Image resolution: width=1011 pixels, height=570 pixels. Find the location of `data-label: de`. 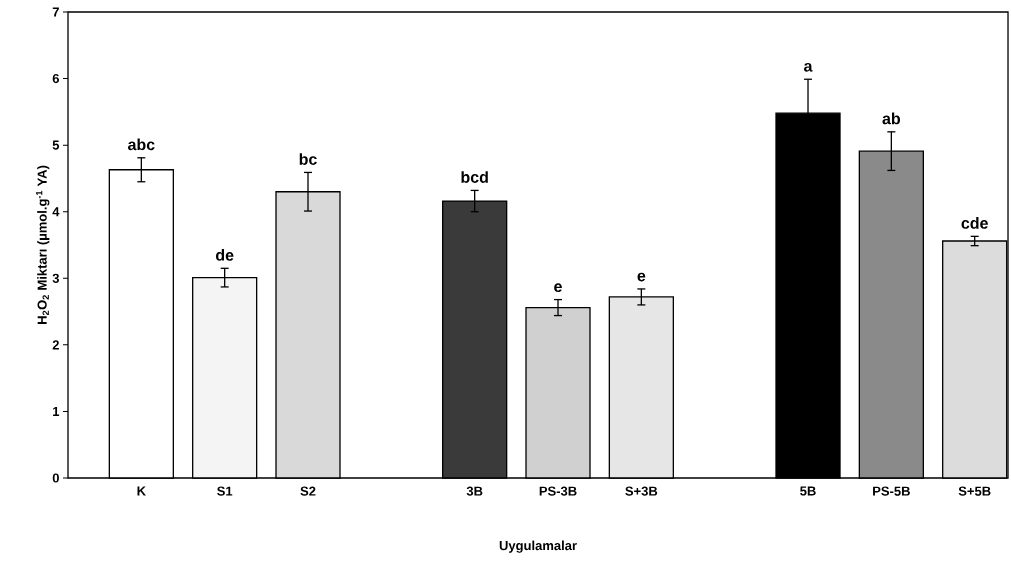

data-label: de is located at coordinates (224, 255).